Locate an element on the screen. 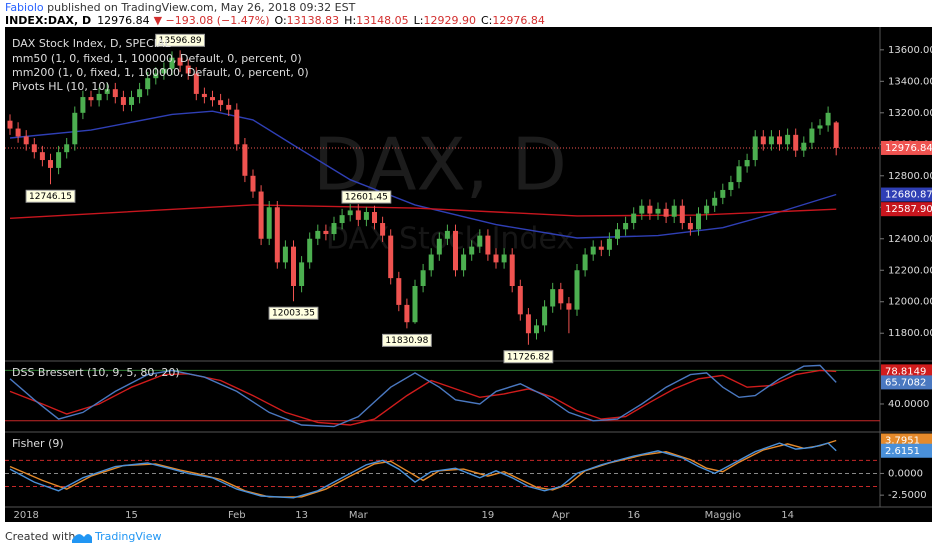 Image resolution: width=932 pixels, height=550 pixels. change: ▼ −193.08 (−1.47%) is located at coordinates (212, 20).